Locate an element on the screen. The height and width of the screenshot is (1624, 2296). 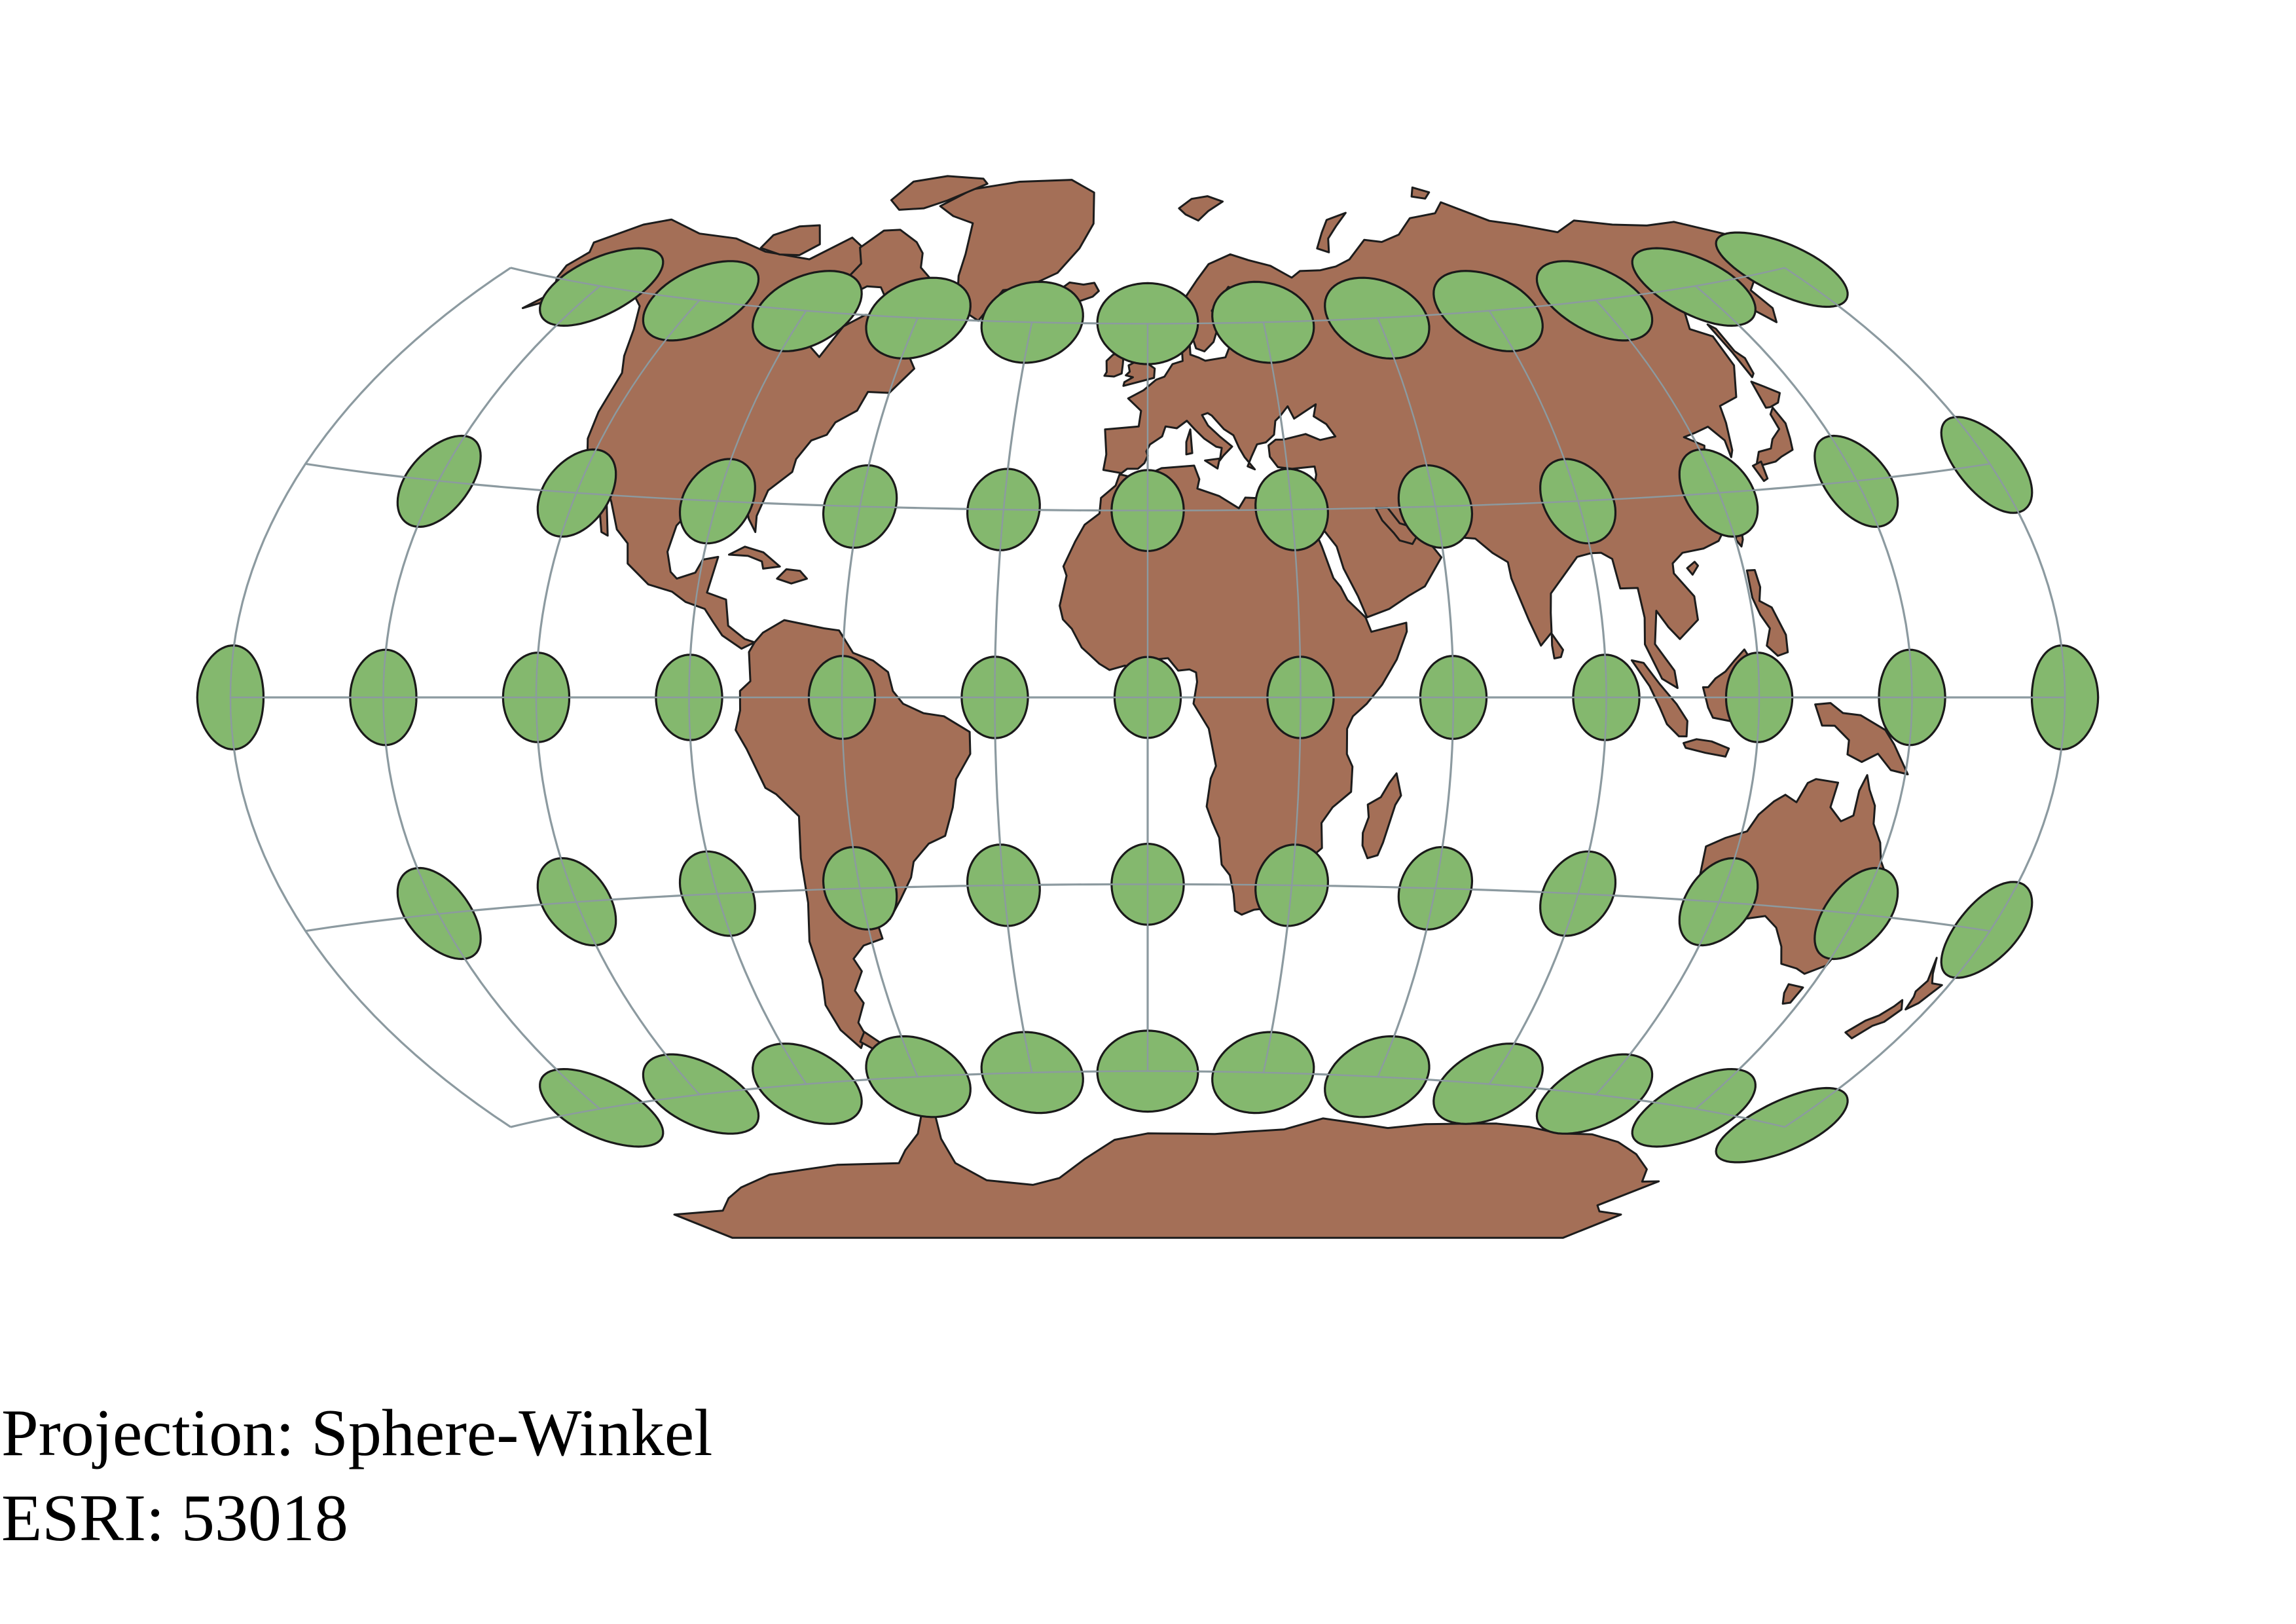
landmass-sri-lanka is located at coordinates (1557, 646).